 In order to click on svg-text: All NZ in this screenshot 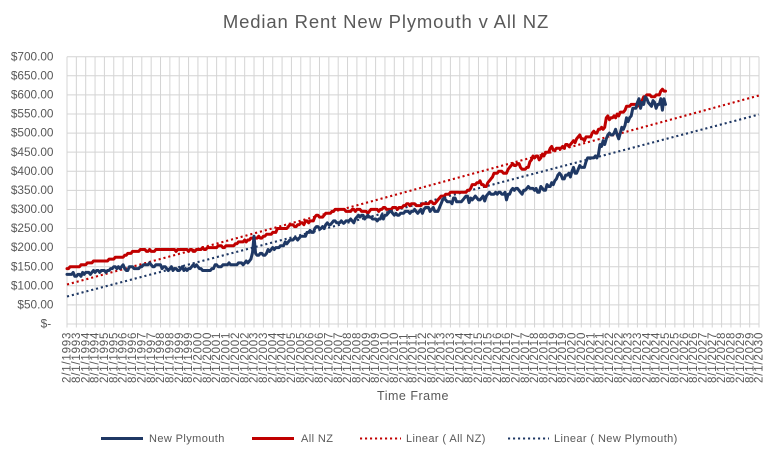, I will do `click(317, 439)`.